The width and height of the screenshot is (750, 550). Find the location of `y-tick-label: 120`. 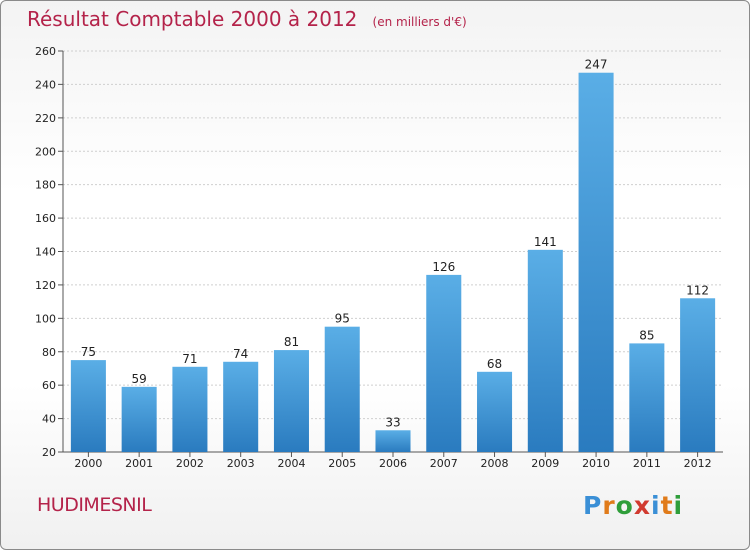

y-tick-label: 120 is located at coordinates (45, 285).